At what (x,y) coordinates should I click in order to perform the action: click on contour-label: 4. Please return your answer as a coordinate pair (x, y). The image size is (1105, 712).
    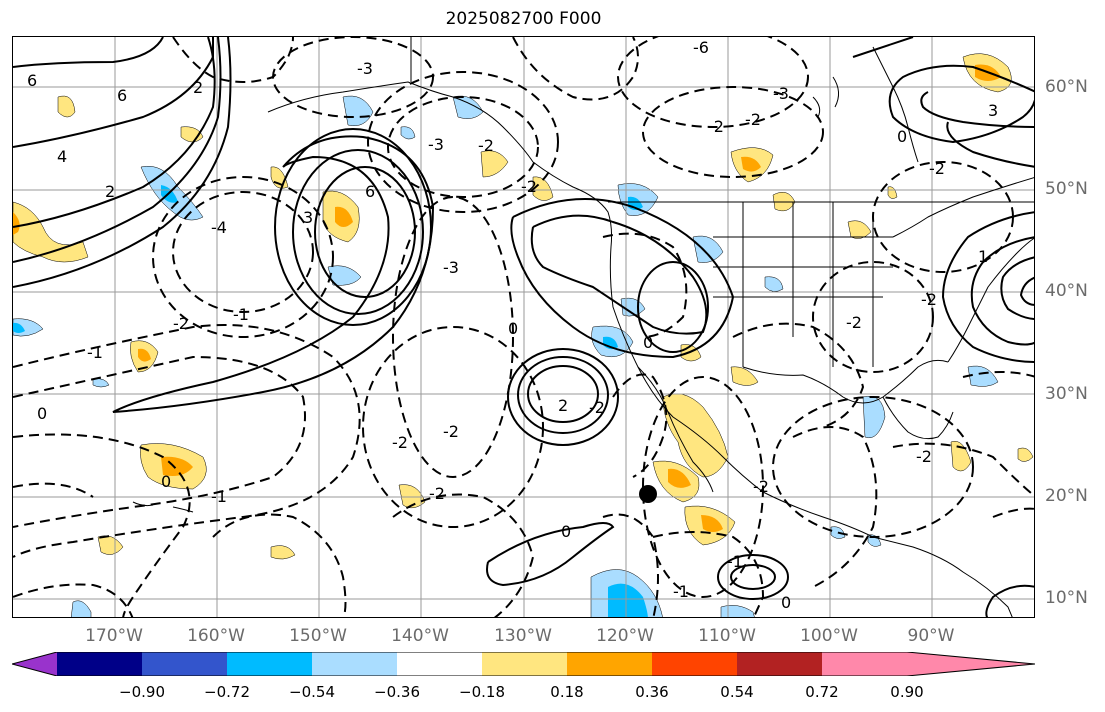
    Looking at the image, I should click on (62, 156).